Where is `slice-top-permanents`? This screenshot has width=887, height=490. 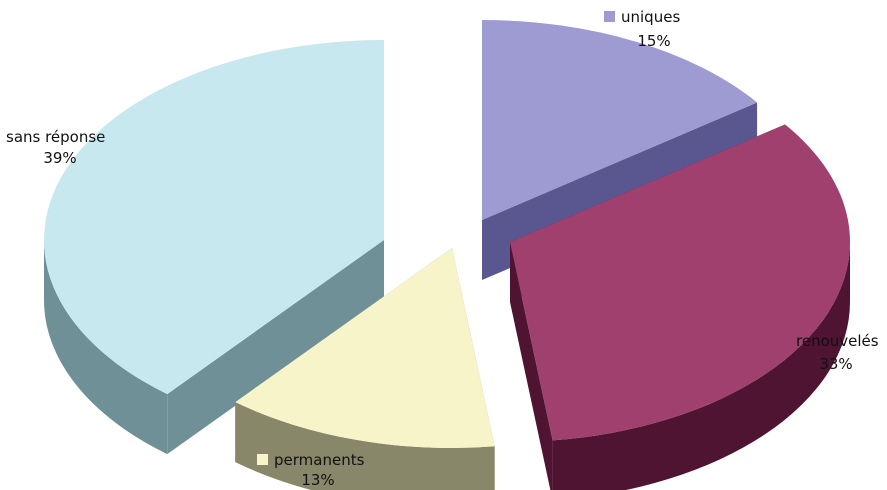 slice-top-permanents is located at coordinates (365, 348).